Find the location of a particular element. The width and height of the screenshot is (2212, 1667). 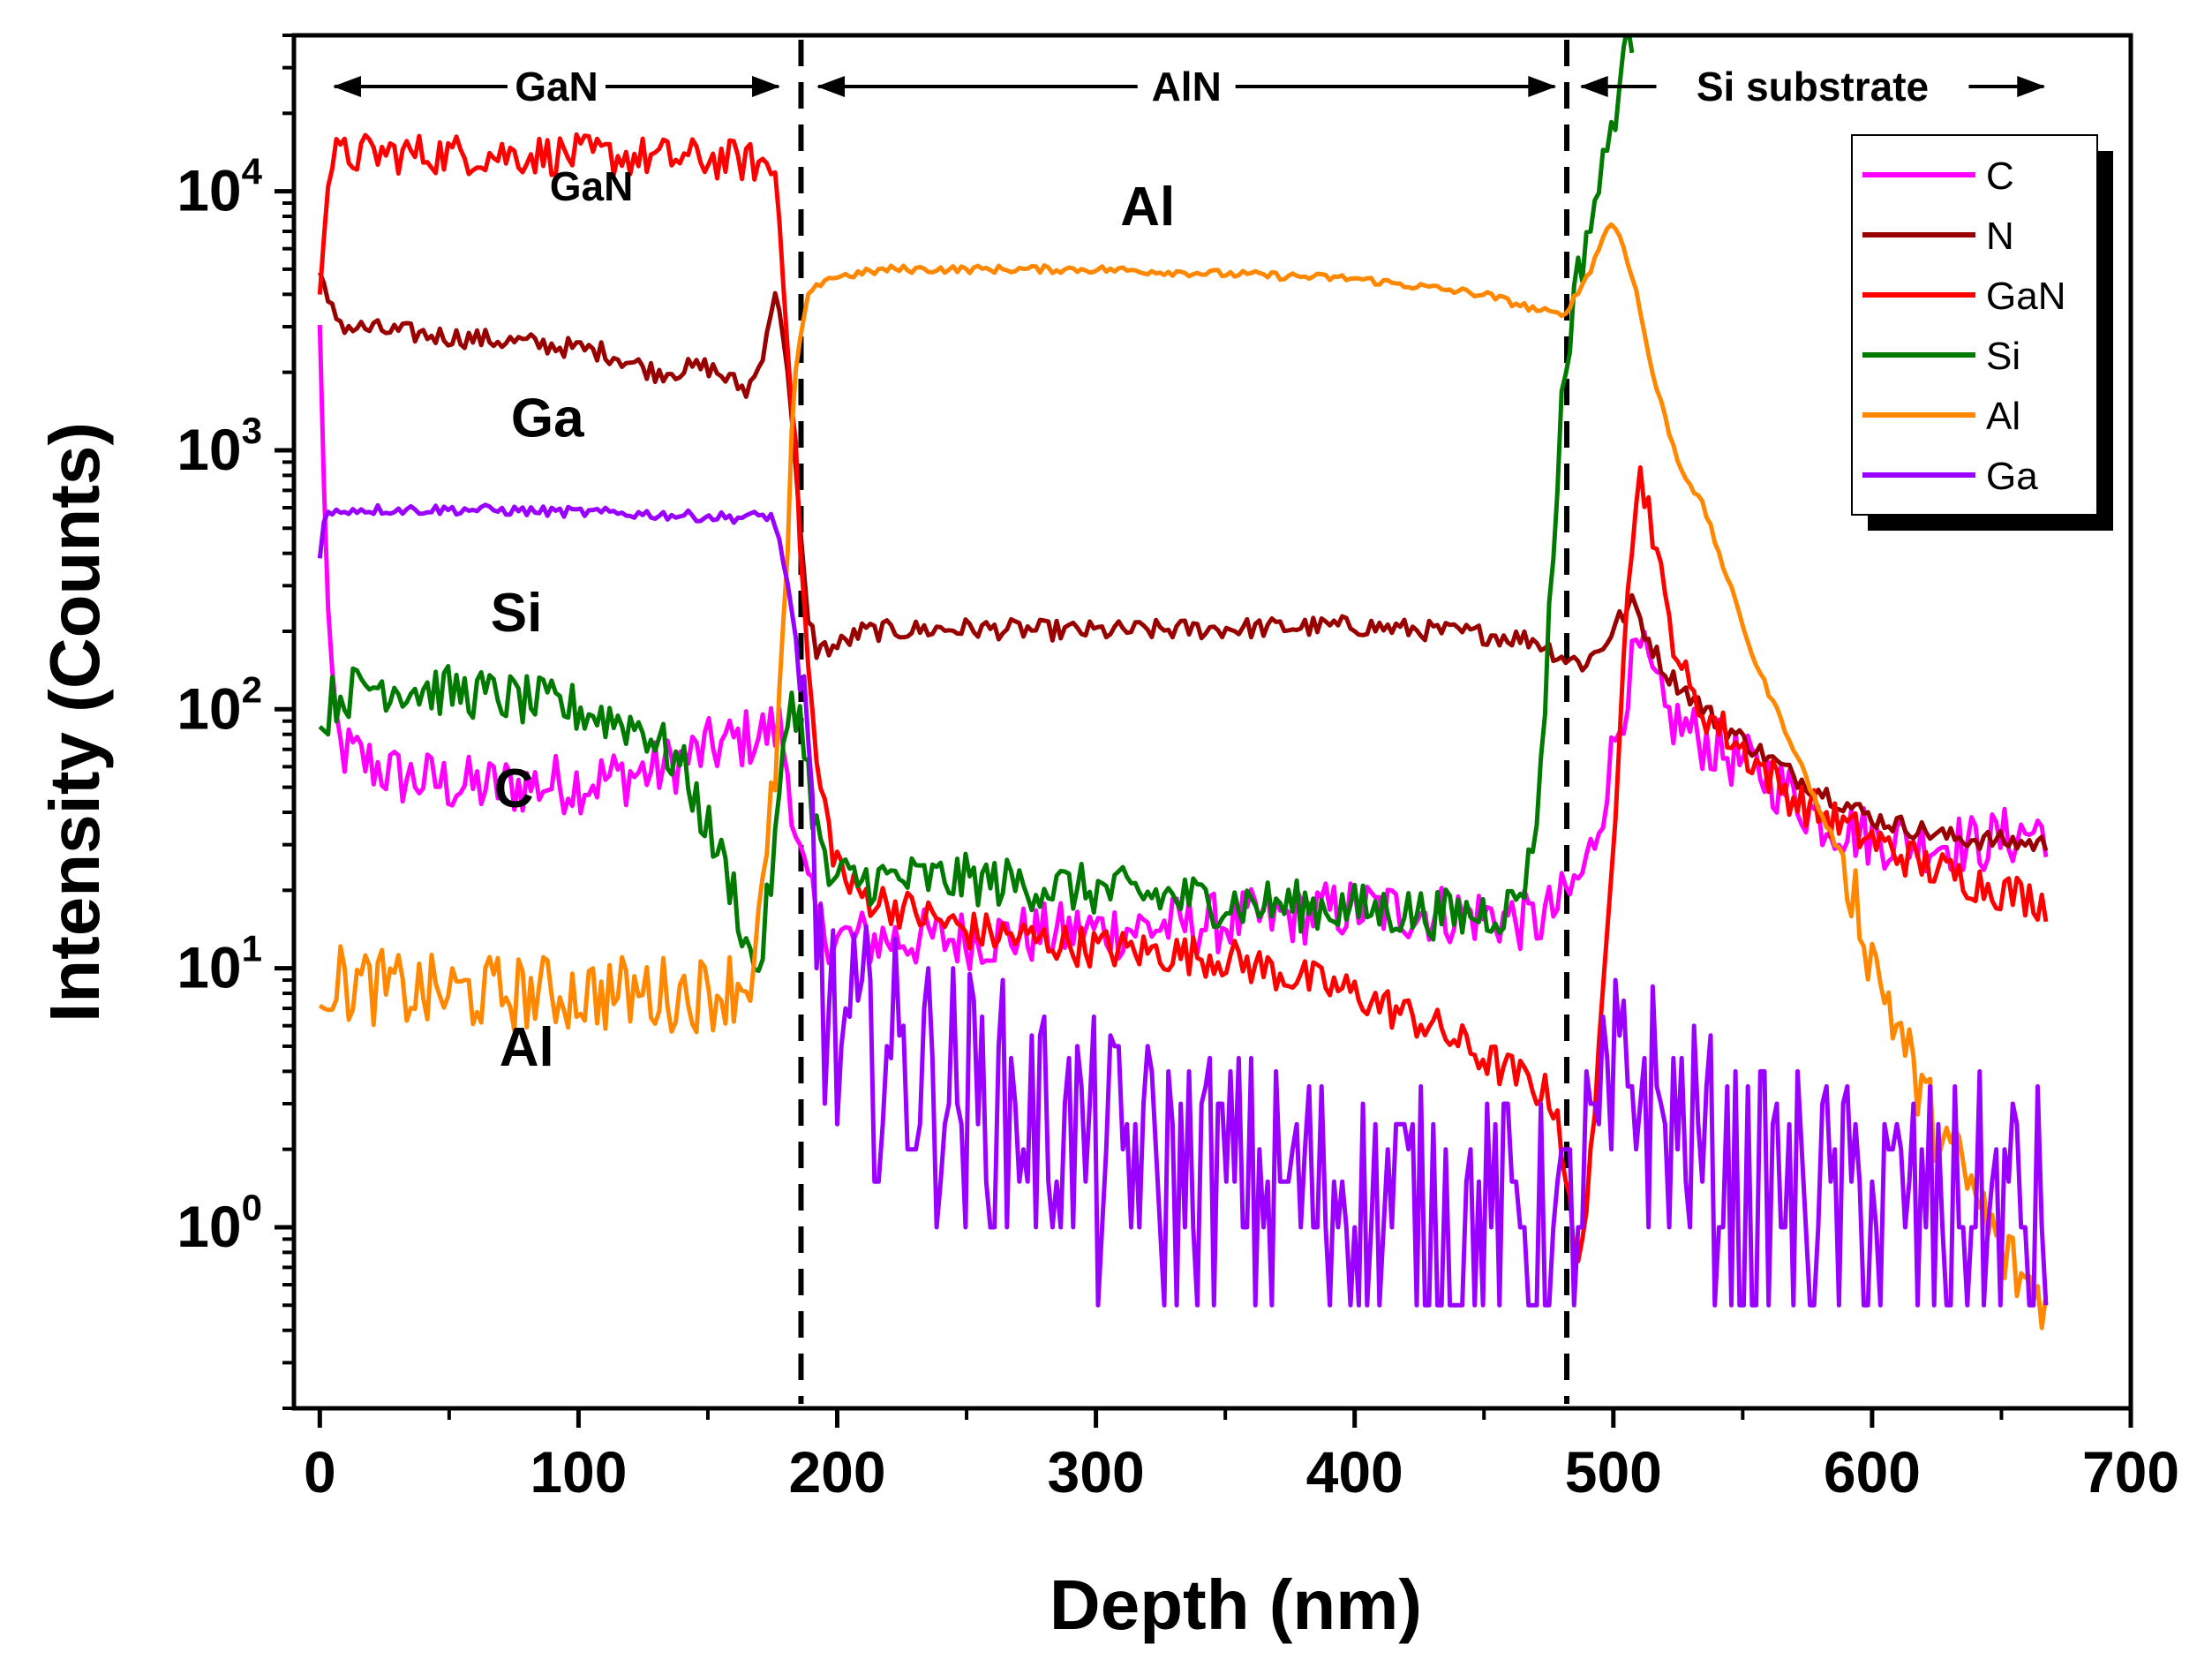

region-label: AlN is located at coordinates (1187, 86).